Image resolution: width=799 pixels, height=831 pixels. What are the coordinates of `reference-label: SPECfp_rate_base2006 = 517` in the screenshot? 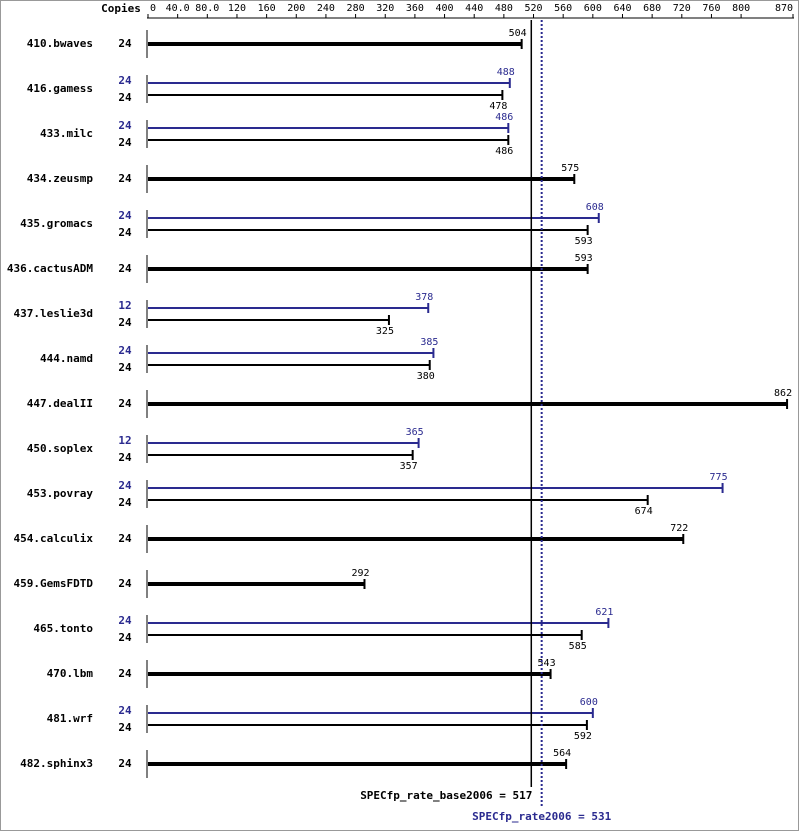 It's located at (446, 795).